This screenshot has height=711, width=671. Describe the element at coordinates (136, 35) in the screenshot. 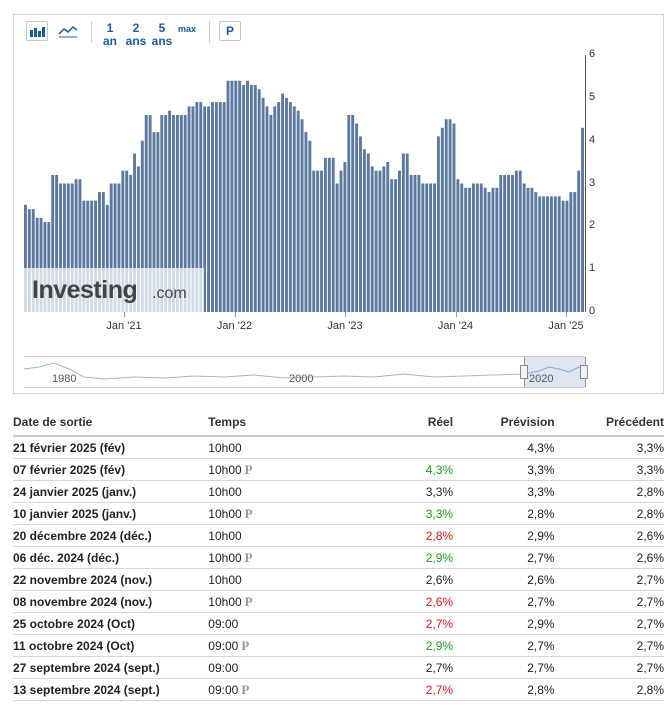

I see `range-2-years-button: 2 ans` at that location.